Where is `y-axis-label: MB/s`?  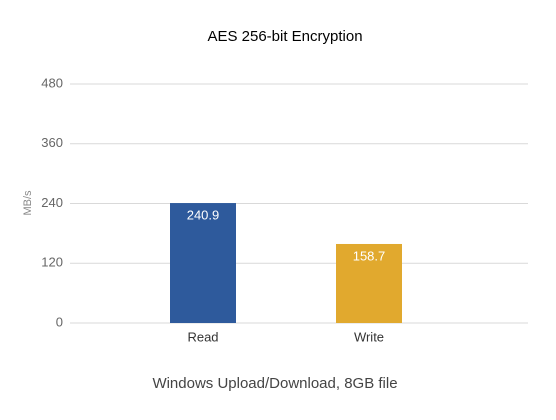
y-axis-label: MB/s is located at coordinates (28, 203).